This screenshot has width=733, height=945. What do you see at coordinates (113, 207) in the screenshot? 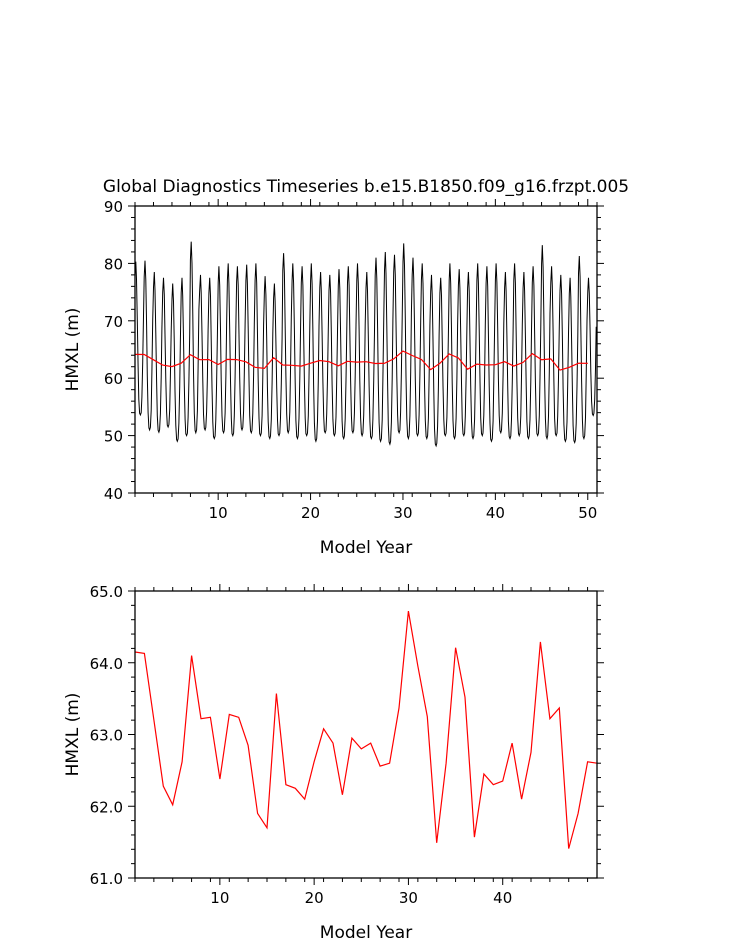
I see `y-tick-label: 90` at bounding box center [113, 207].